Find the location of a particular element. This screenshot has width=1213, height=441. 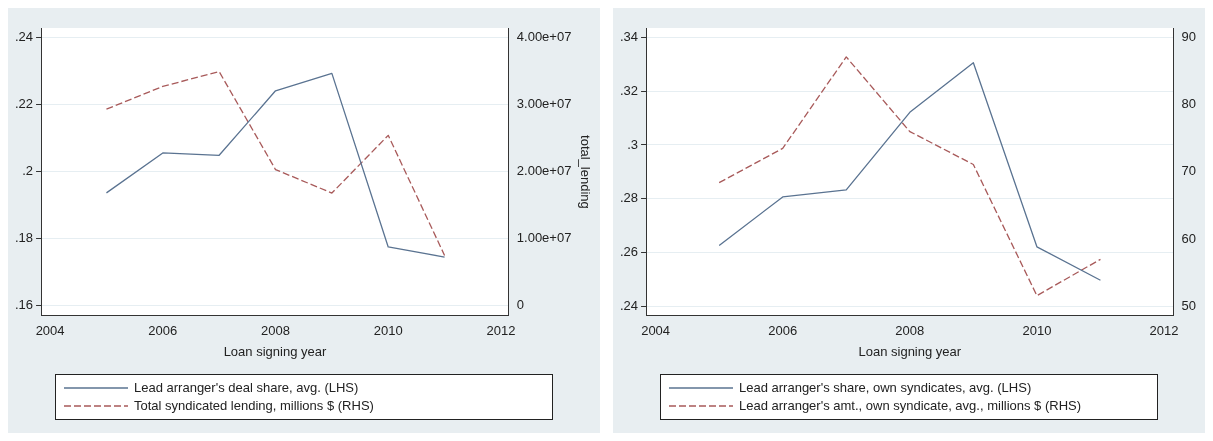

legend-label: Lead arranger's deal share, avg. (LHS) is located at coordinates (246, 388).